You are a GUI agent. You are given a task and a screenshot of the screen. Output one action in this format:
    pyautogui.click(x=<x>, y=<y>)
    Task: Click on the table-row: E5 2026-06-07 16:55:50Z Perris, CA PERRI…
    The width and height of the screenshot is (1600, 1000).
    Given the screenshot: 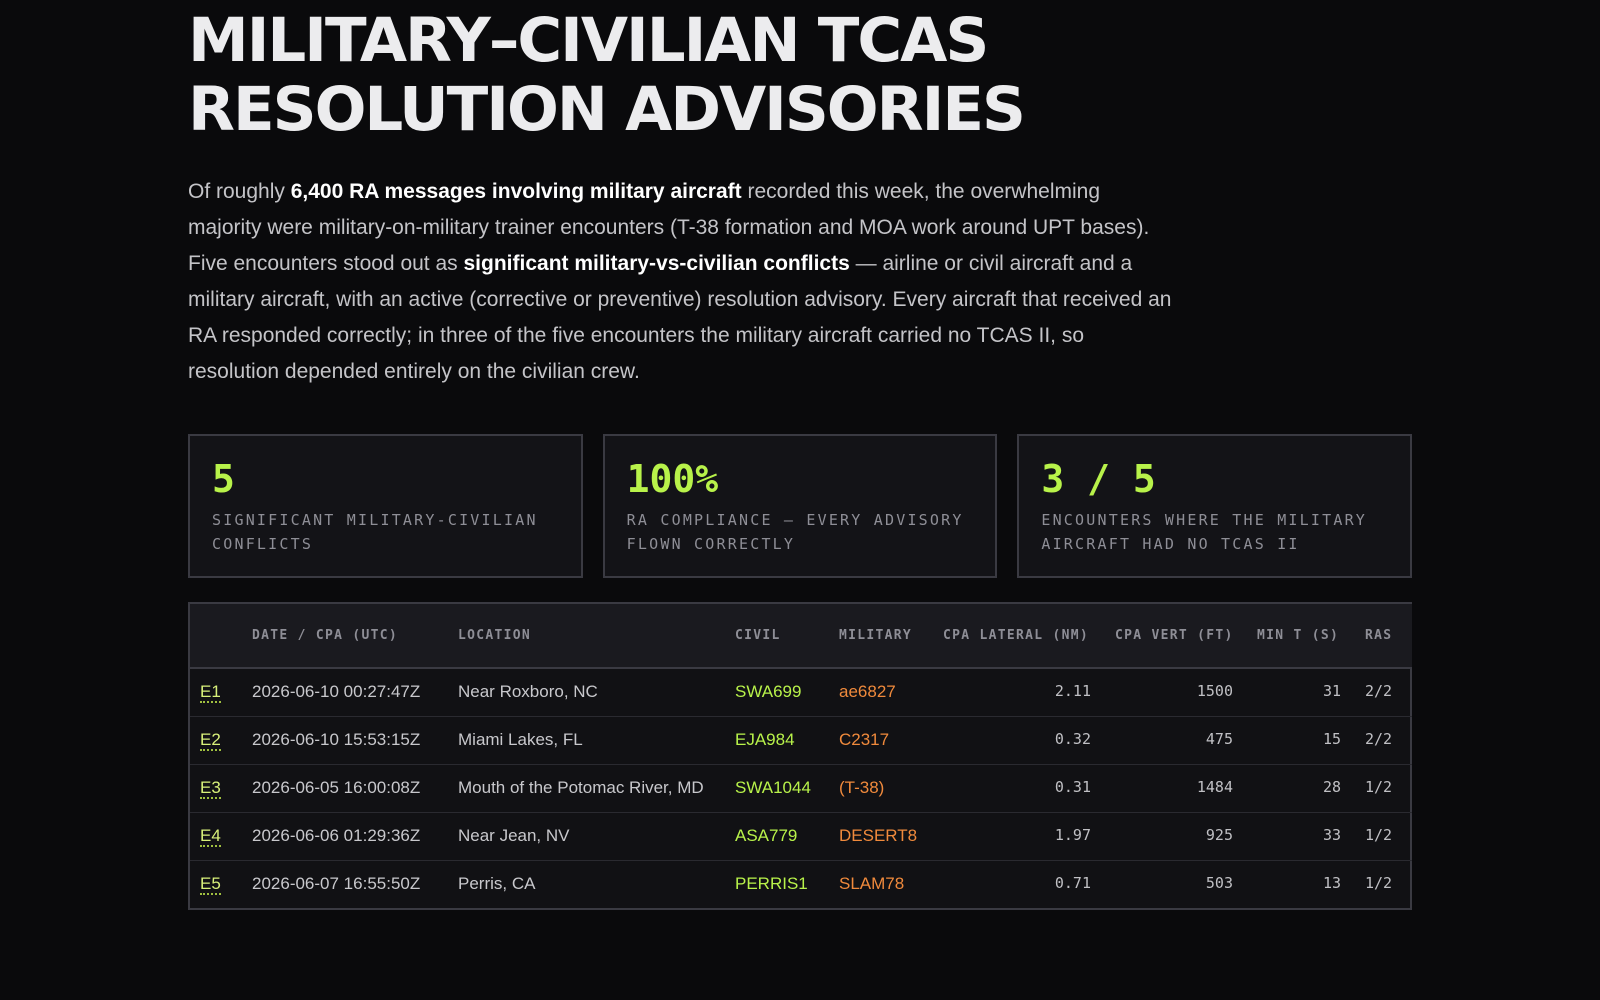 What is the action you would take?
    pyautogui.click(x=801, y=885)
    